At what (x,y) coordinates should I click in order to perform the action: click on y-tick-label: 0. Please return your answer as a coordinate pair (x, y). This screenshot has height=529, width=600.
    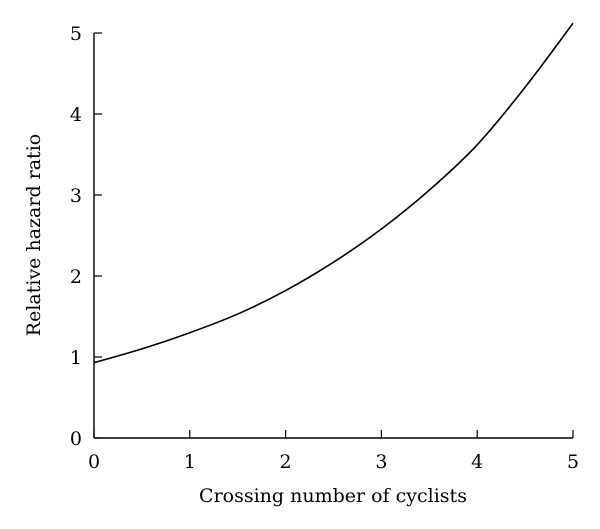
    Looking at the image, I should click on (76, 439).